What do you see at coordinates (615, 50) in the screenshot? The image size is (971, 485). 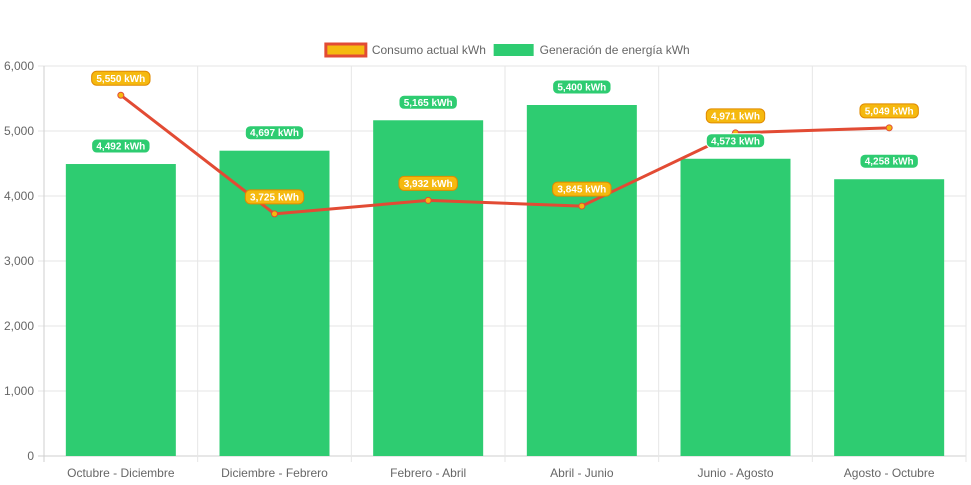 I see `legend-label: Generación de energía kWh` at bounding box center [615, 50].